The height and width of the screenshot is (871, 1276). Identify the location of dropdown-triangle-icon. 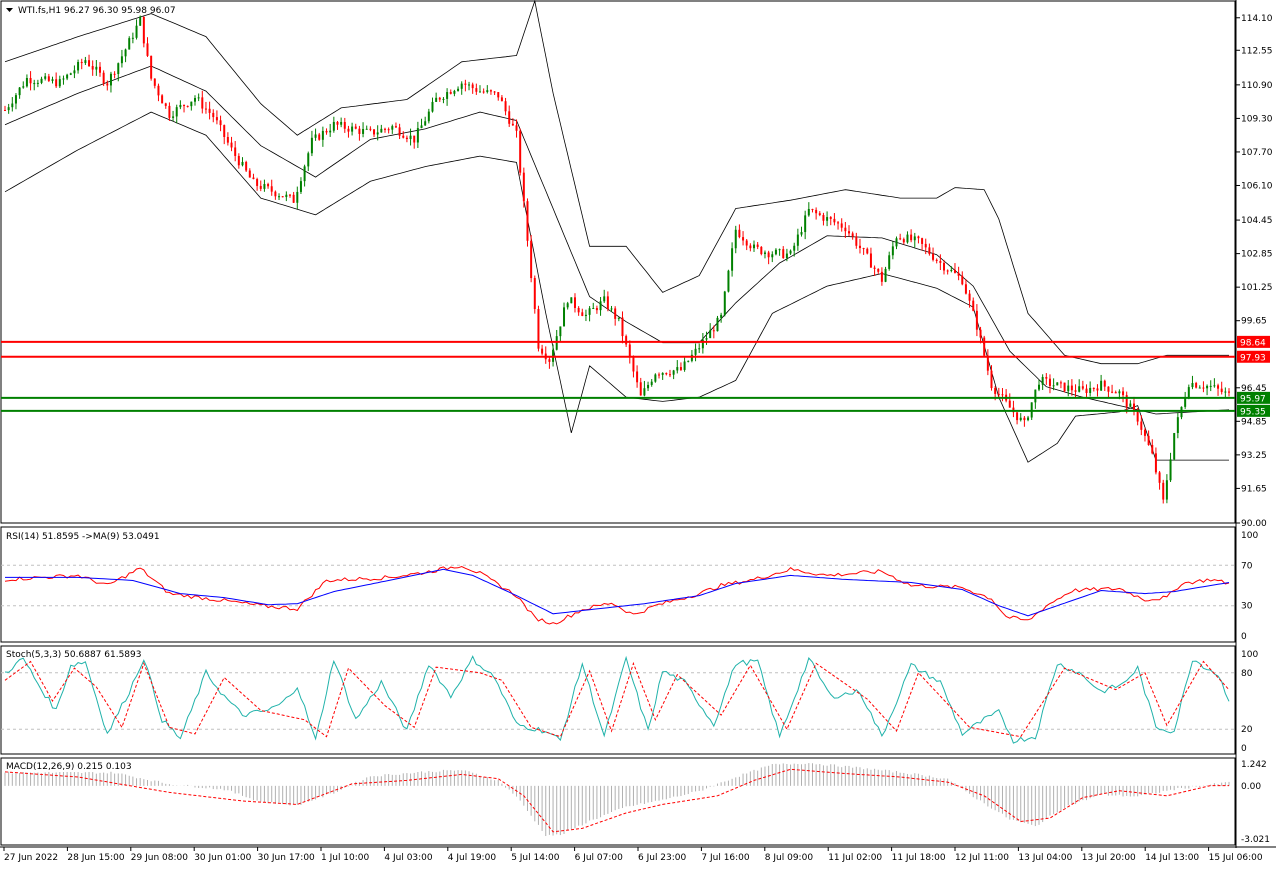
(9, 10).